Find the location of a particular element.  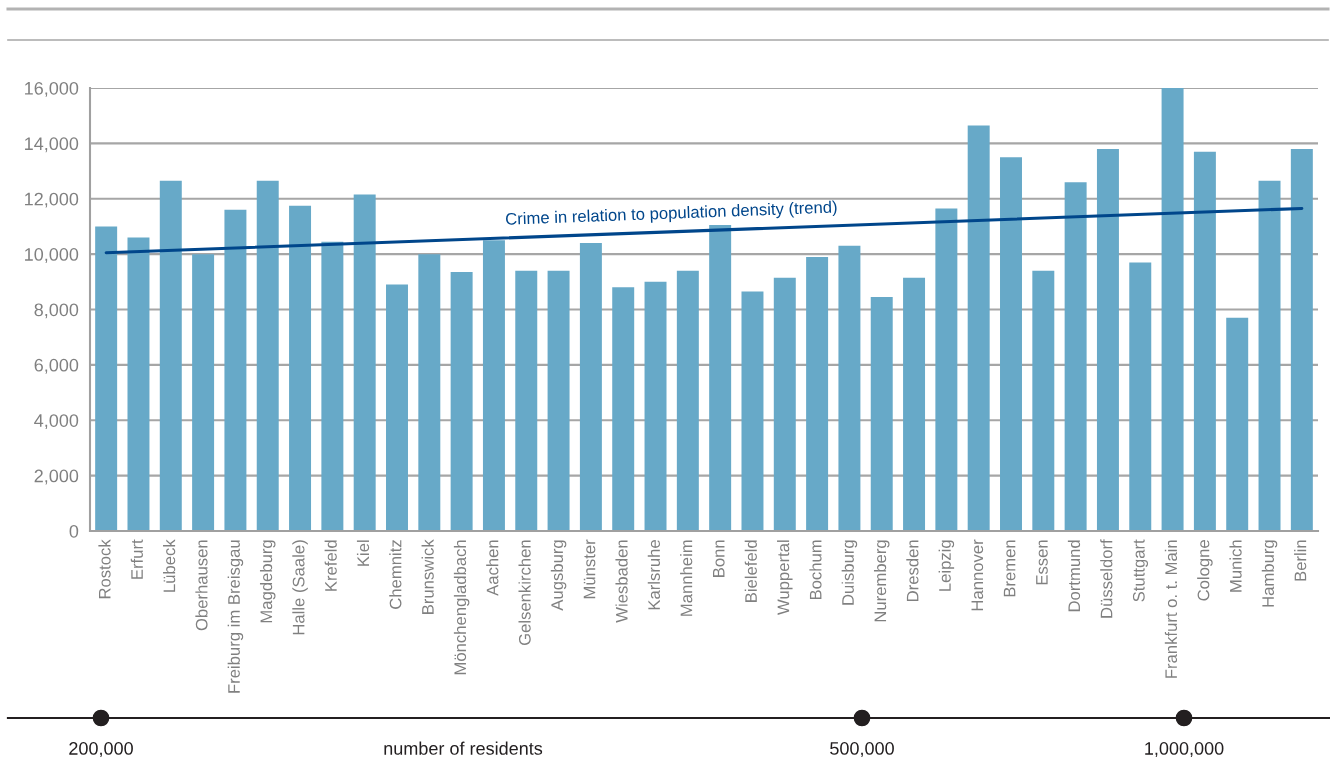

x-tick-label: Aachen is located at coordinates (492, 568).